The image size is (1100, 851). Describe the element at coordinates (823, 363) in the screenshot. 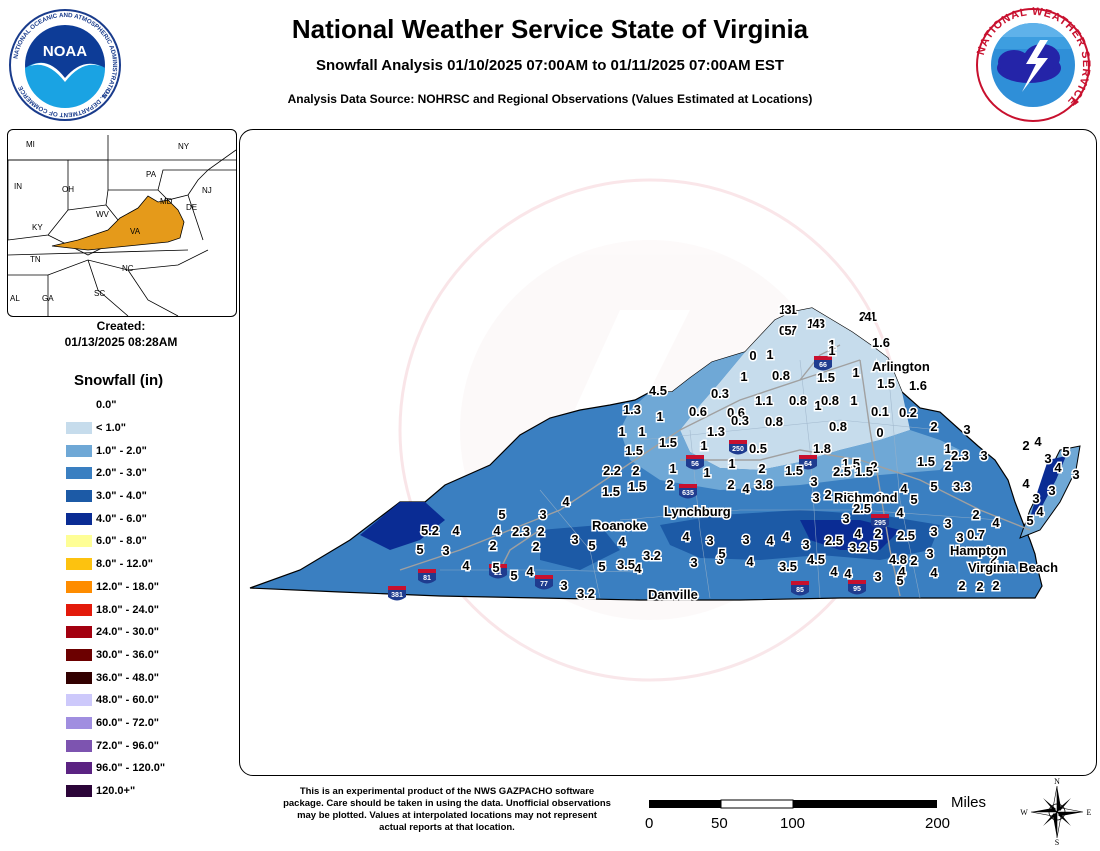

I see `interstate-shield: 66` at that location.